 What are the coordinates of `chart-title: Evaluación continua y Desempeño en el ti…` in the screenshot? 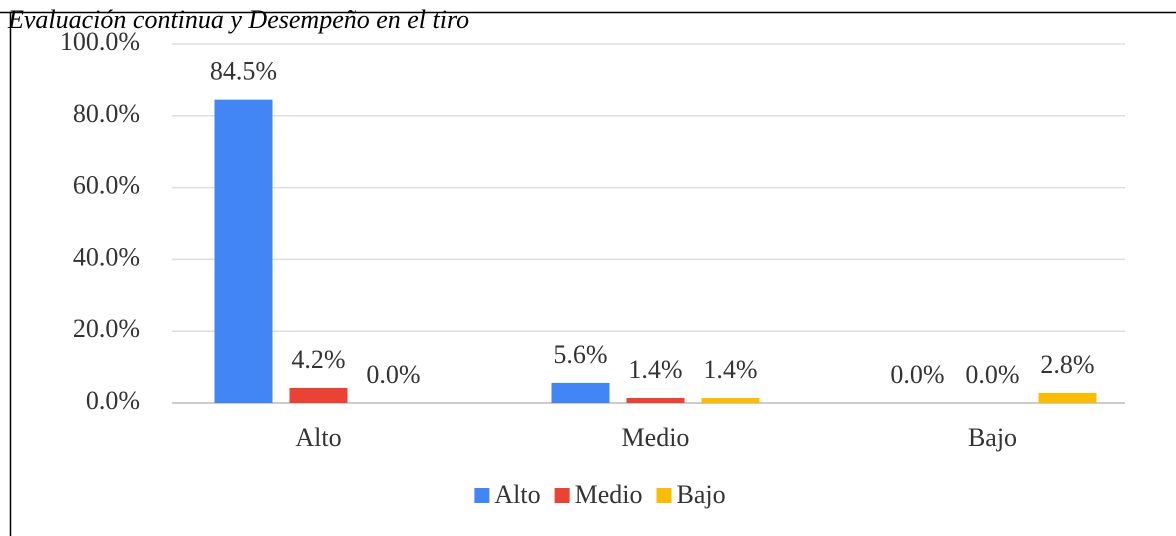 It's located at (238, 19).